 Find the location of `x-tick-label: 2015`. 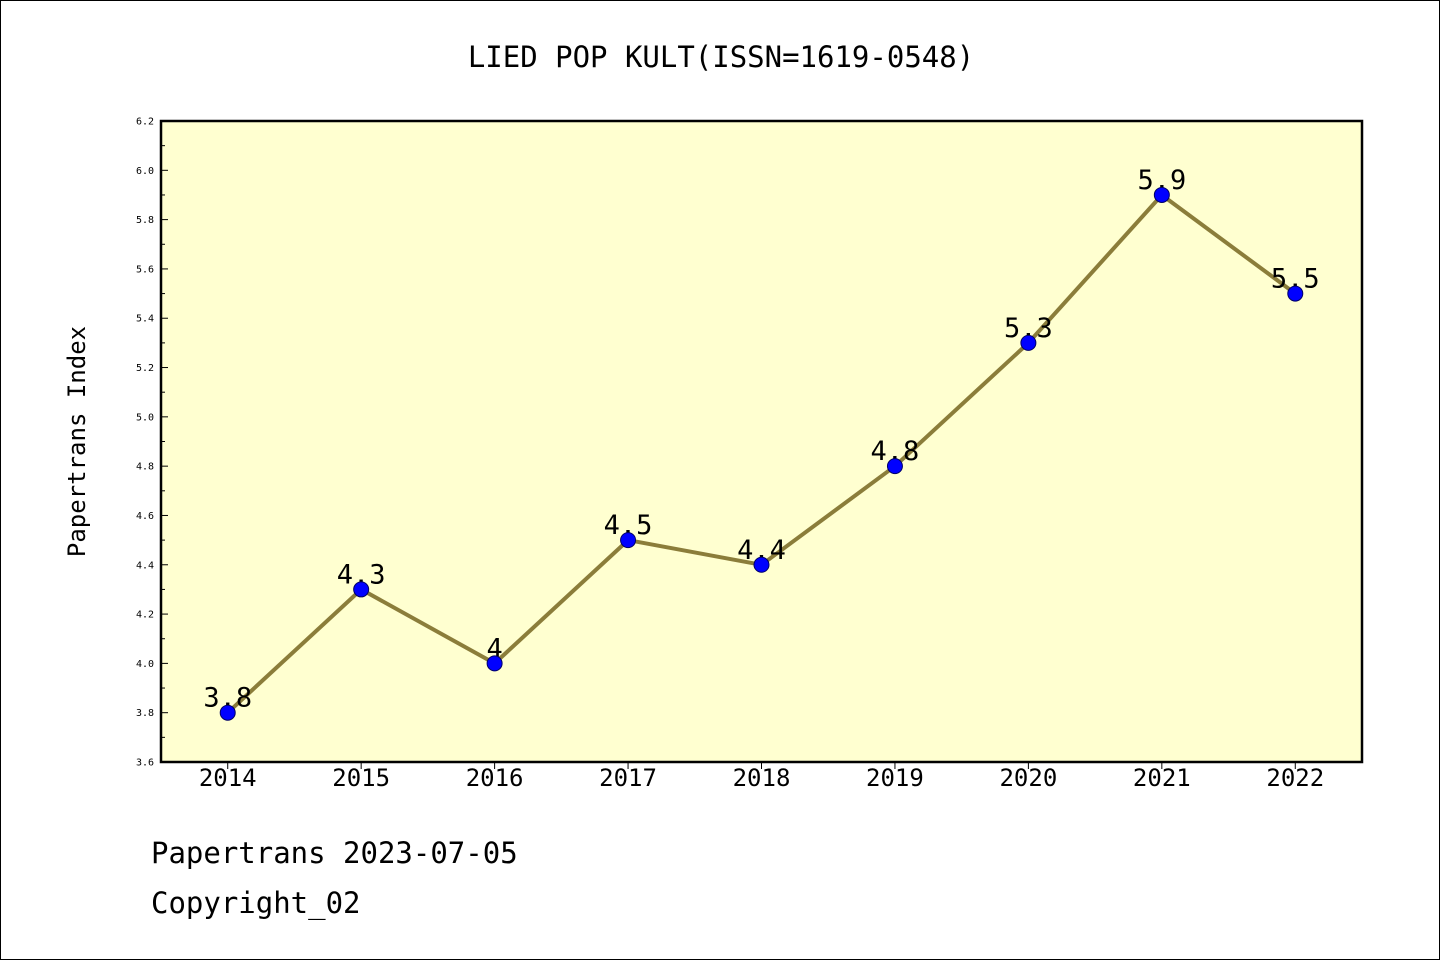

x-tick-label: 2015 is located at coordinates (361, 778).